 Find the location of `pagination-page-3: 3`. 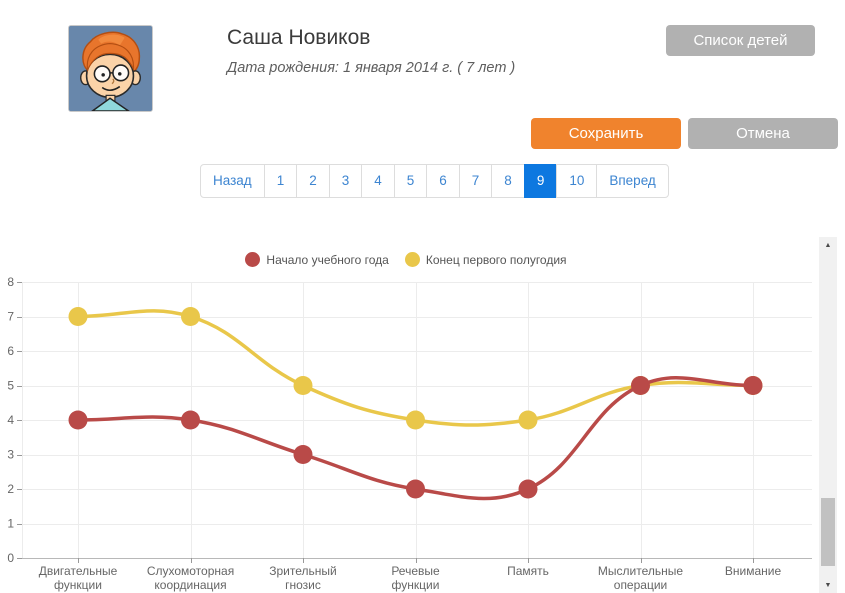

pagination-page-3: 3 is located at coordinates (345, 181).